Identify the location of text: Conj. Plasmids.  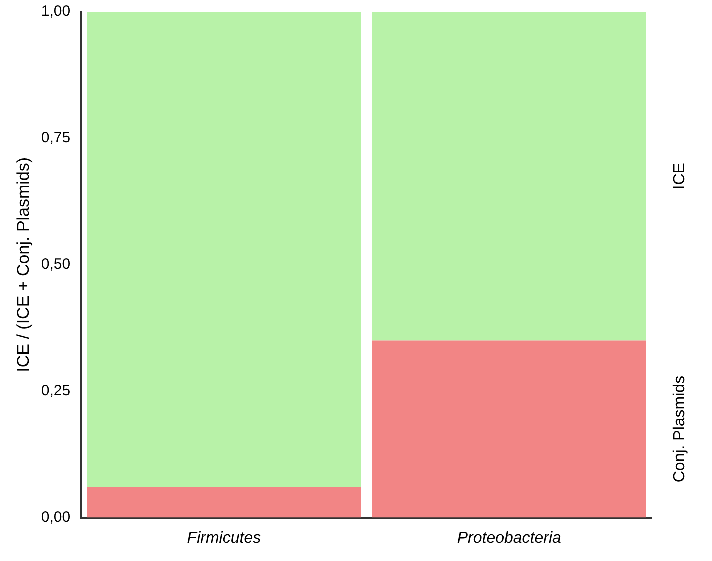
(679, 429).